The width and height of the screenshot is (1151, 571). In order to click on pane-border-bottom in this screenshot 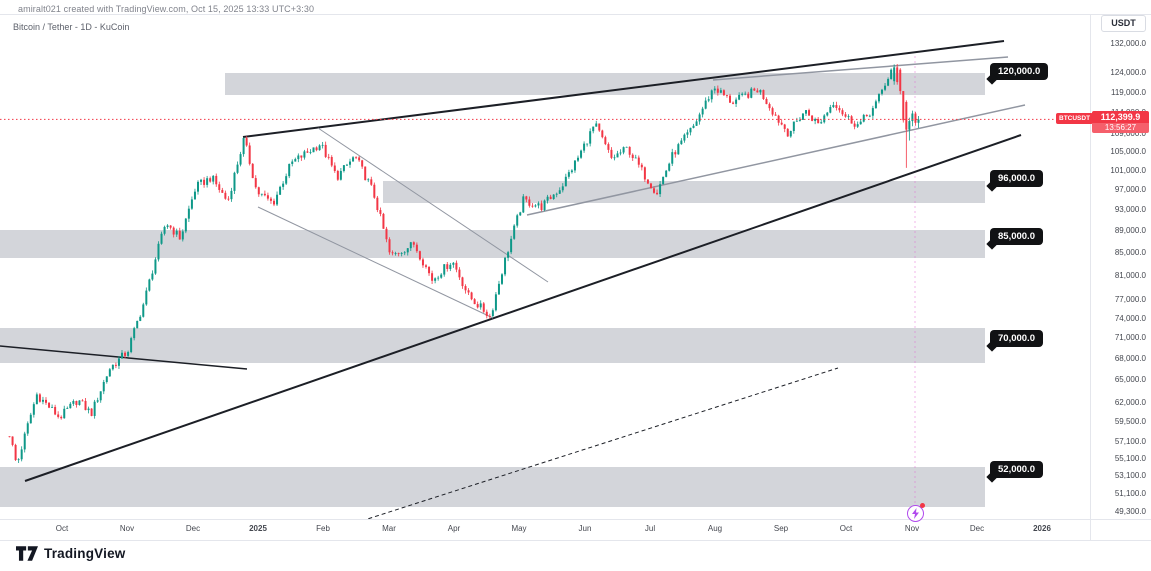, I will do `click(575, 519)`.